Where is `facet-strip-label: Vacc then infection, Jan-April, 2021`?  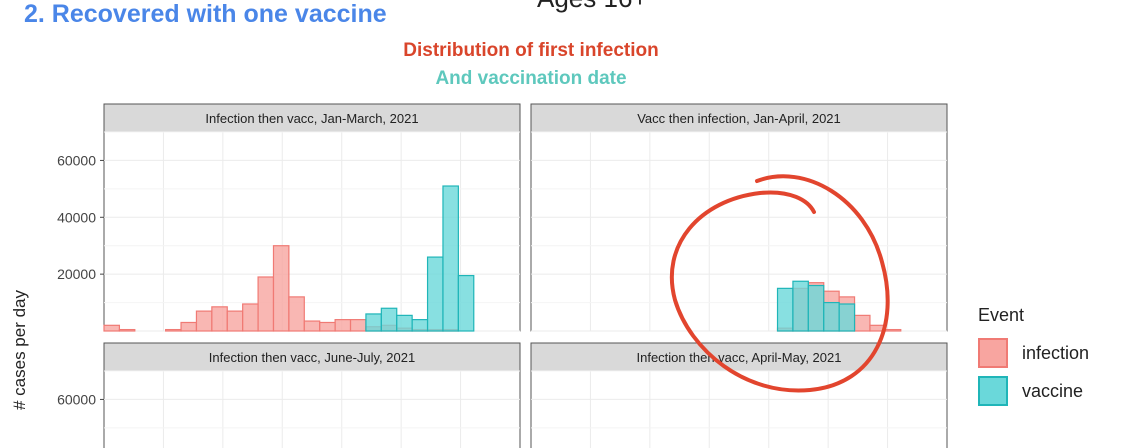 facet-strip-label: Vacc then infection, Jan-April, 2021 is located at coordinates (739, 118).